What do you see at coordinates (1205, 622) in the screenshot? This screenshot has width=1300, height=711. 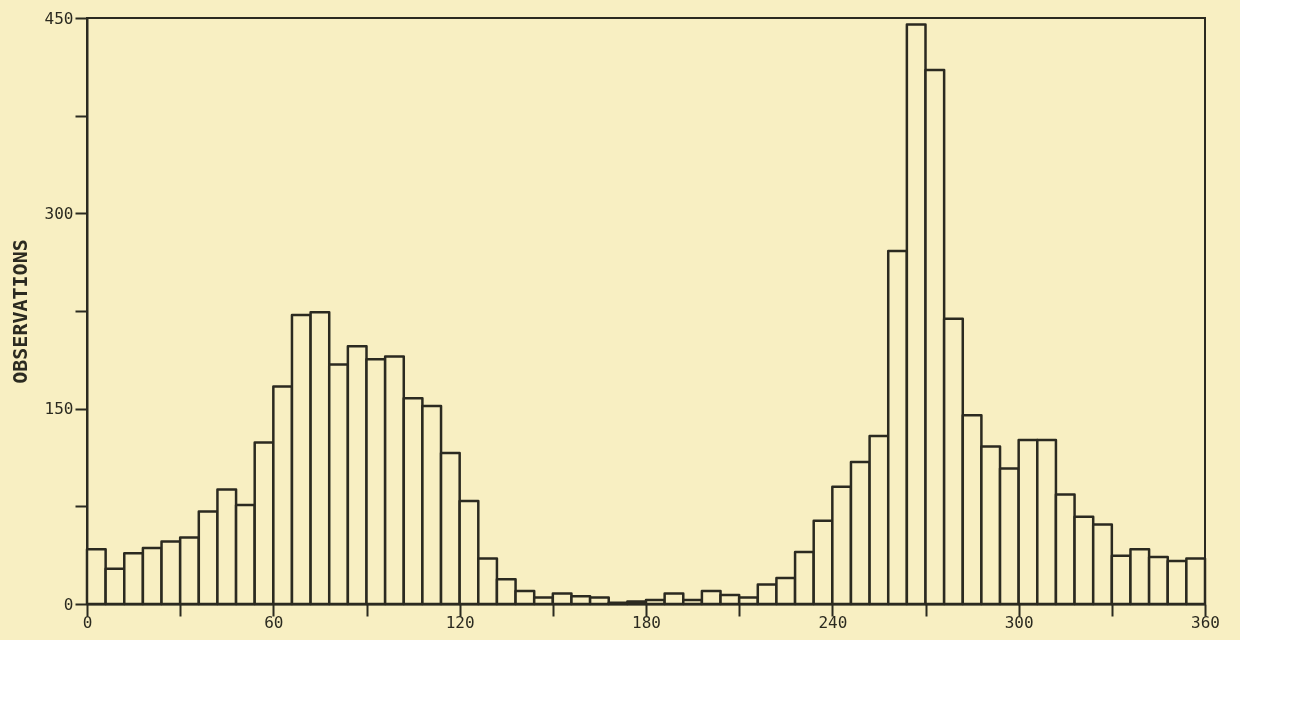 I see `x-tick-label: 360` at bounding box center [1205, 622].